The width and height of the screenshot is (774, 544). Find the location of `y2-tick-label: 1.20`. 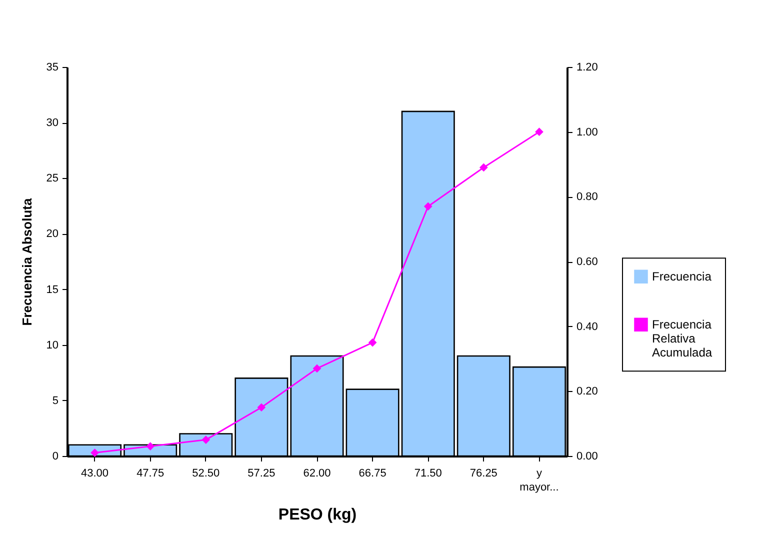

y2-tick-label: 1.20 is located at coordinates (587, 68).